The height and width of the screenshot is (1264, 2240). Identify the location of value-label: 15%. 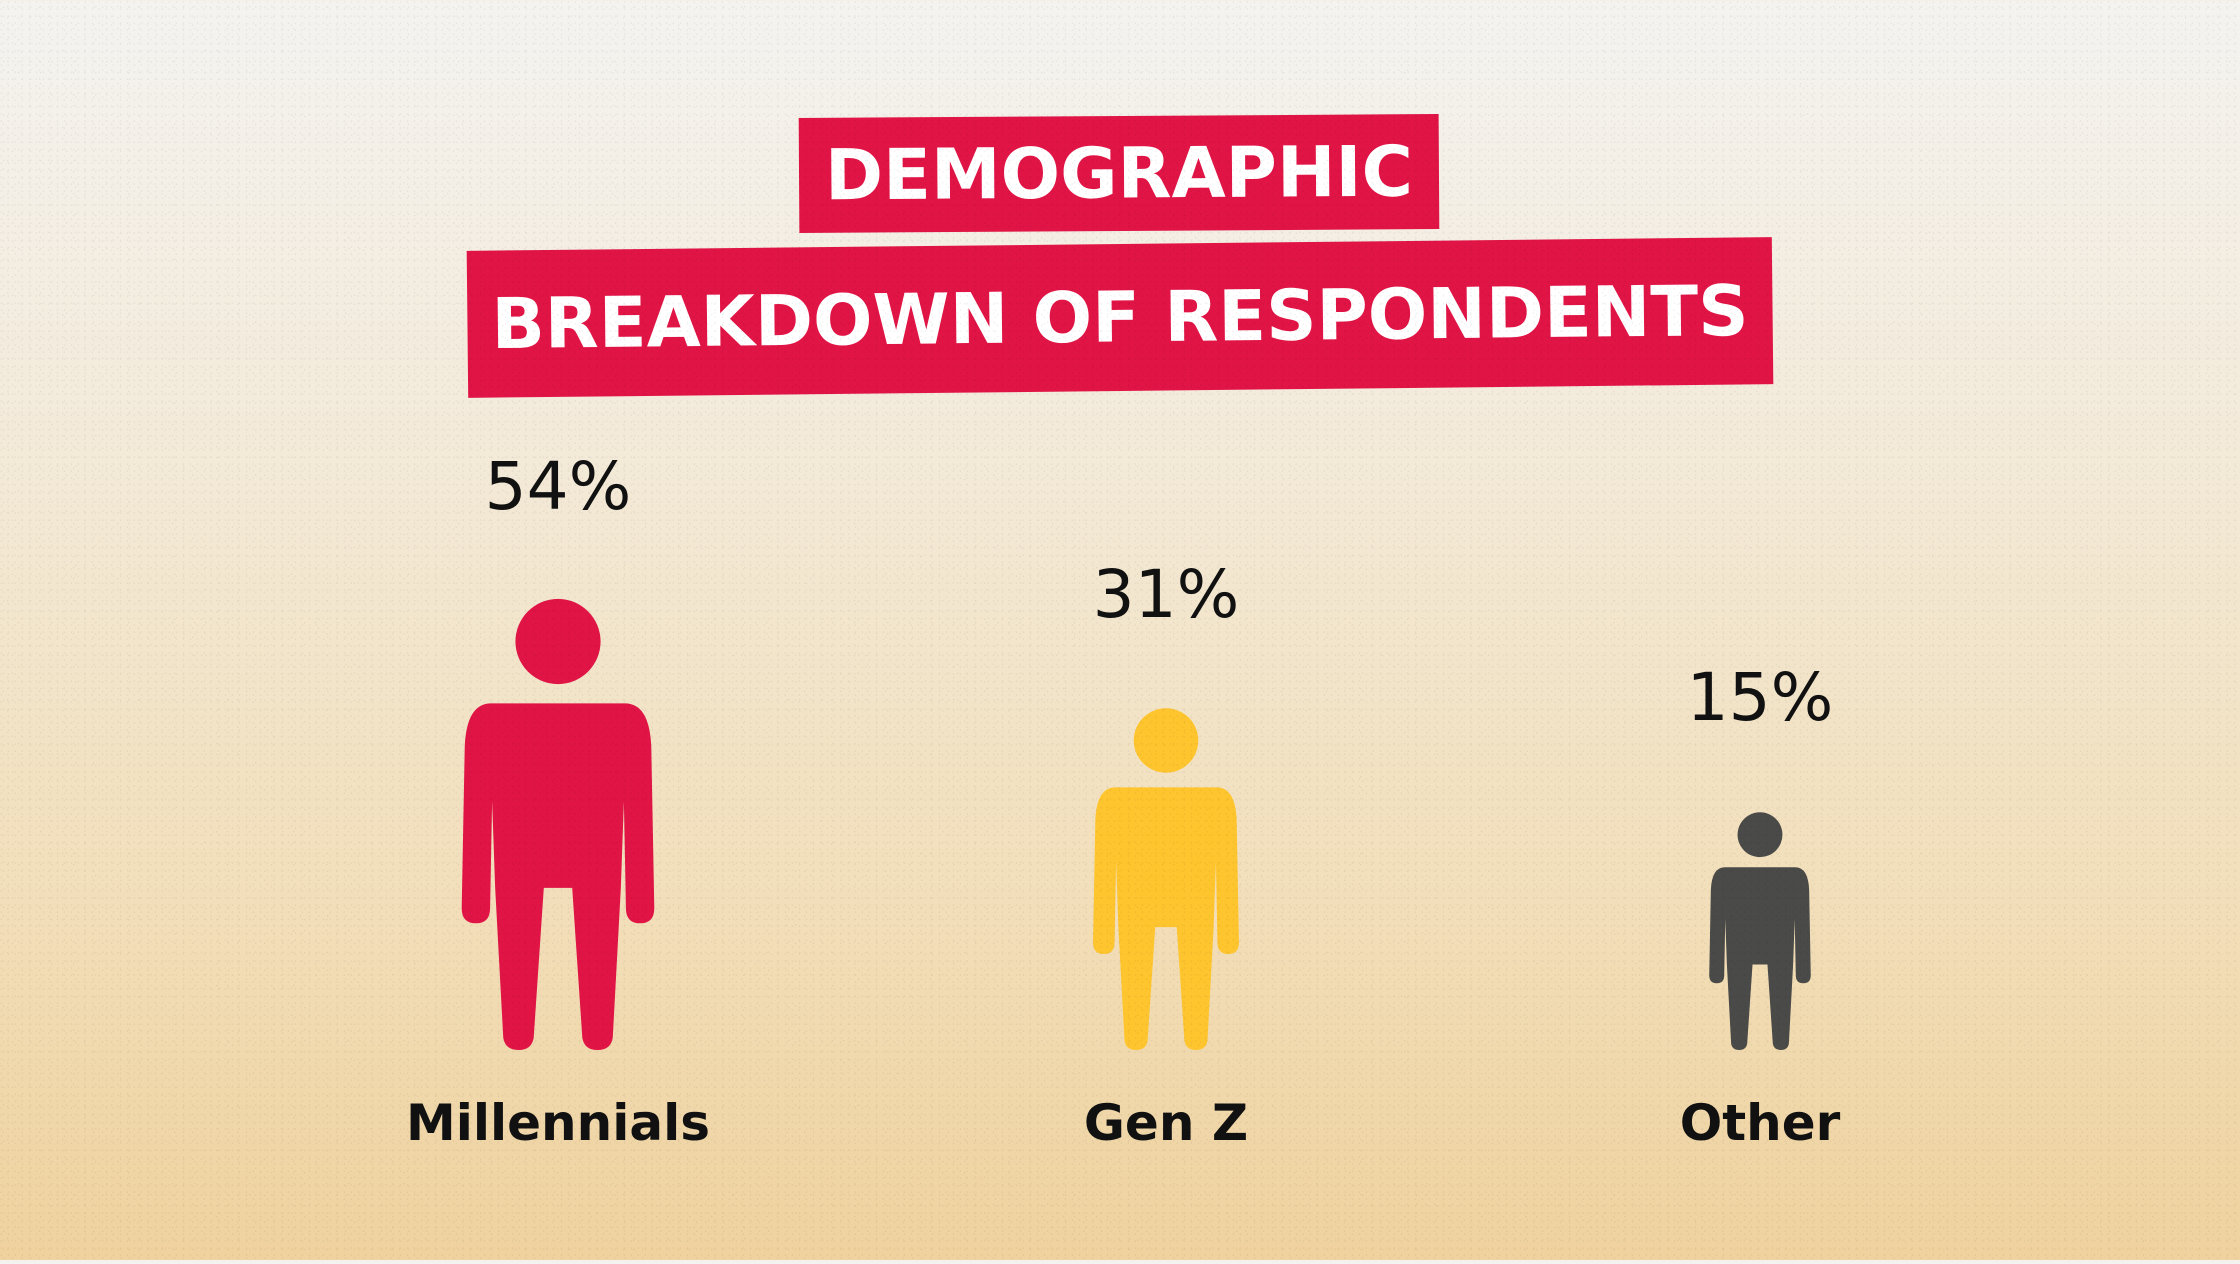
(1760, 697).